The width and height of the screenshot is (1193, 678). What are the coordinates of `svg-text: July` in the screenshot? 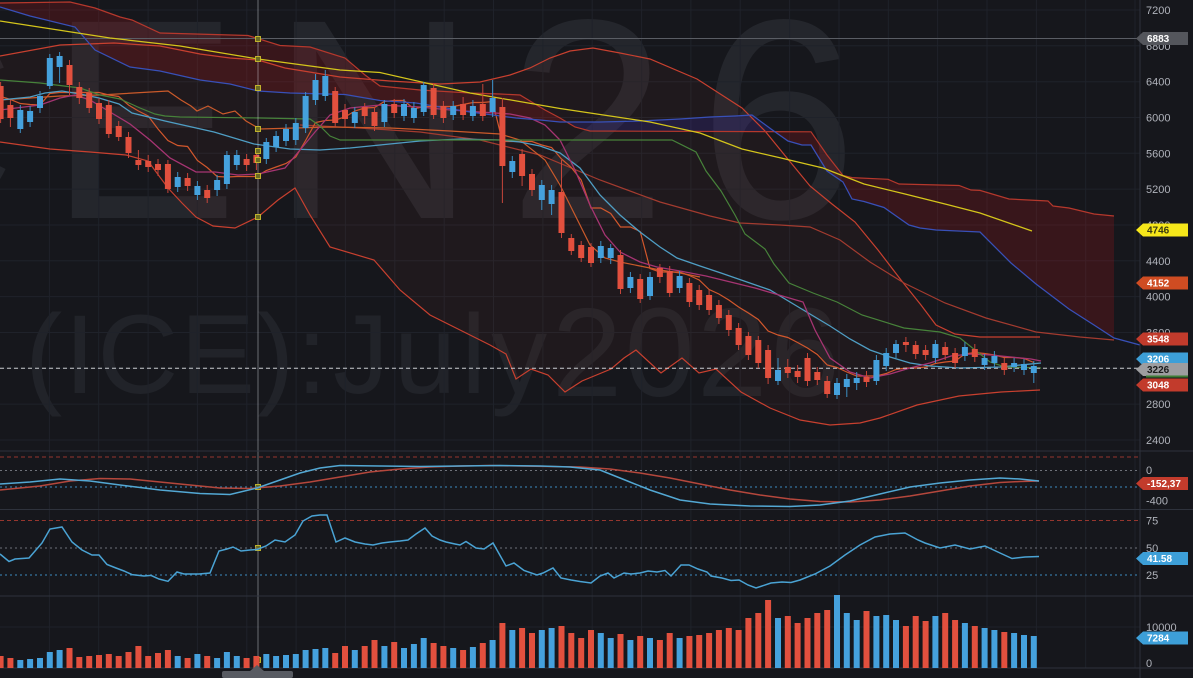 It's located at (442, 354).